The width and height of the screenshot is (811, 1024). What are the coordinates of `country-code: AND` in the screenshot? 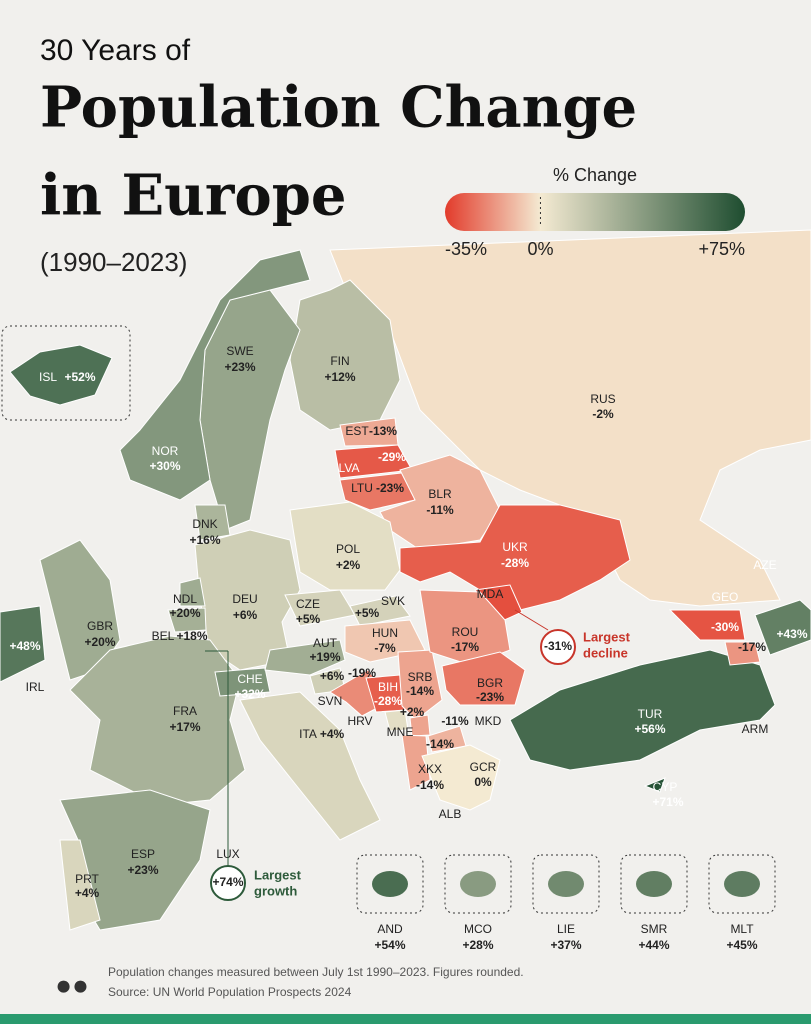 It's located at (390, 929).